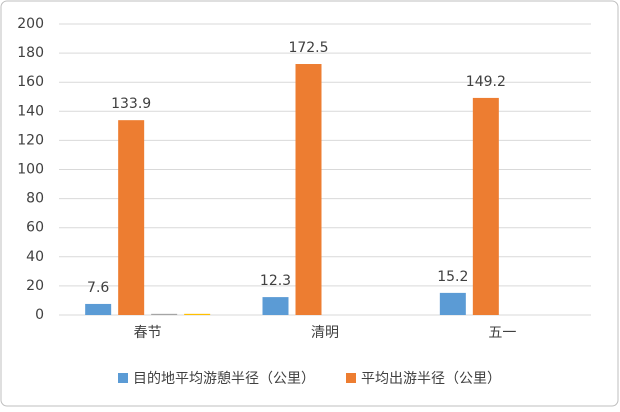 The height and width of the screenshot is (412, 620). What do you see at coordinates (30, 24) in the screenshot?
I see `y-tick-label: 200` at bounding box center [30, 24].